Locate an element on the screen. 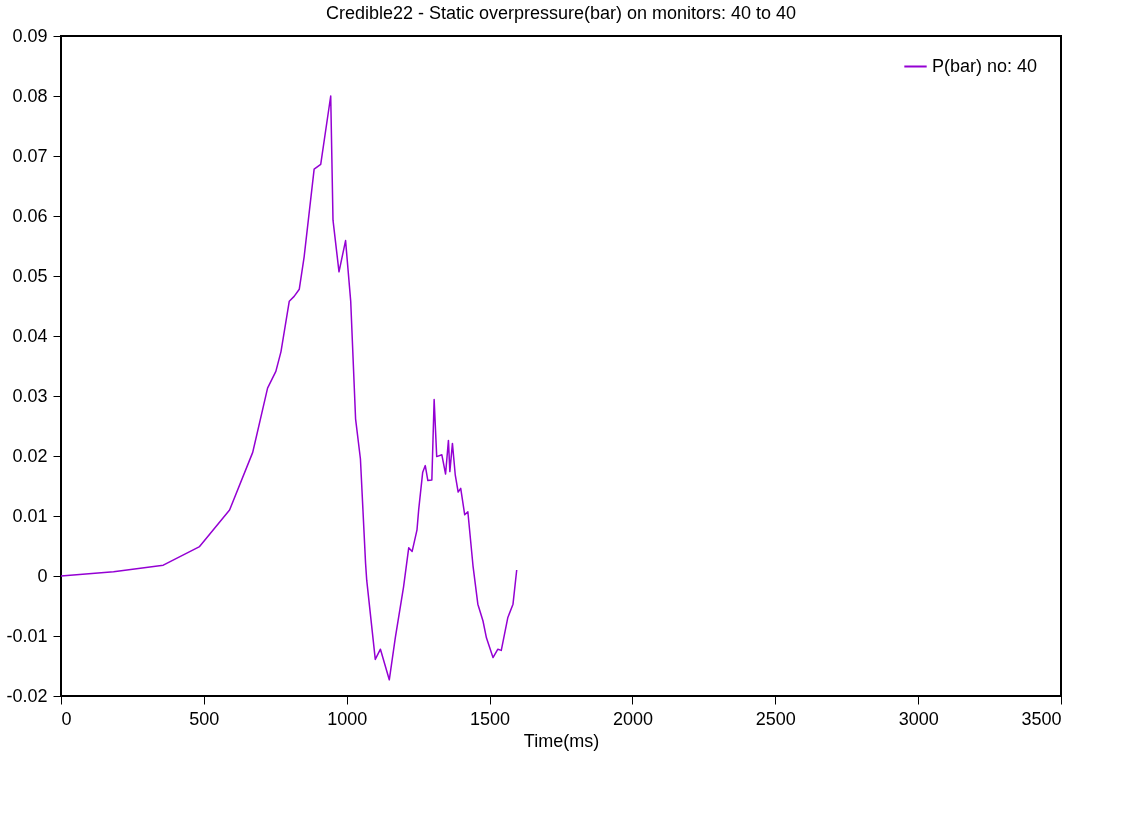  y-tick-label: 0.01 is located at coordinates (30, 515).